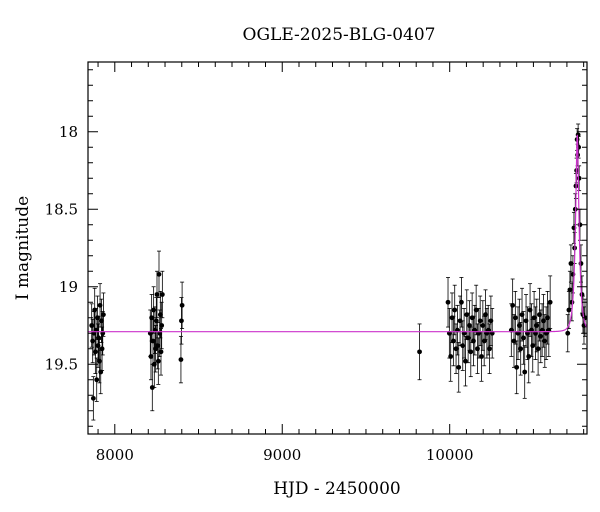 This screenshot has width=600, height=512. What do you see at coordinates (115, 455) in the screenshot?
I see `x-tick-label: 8000` at bounding box center [115, 455].